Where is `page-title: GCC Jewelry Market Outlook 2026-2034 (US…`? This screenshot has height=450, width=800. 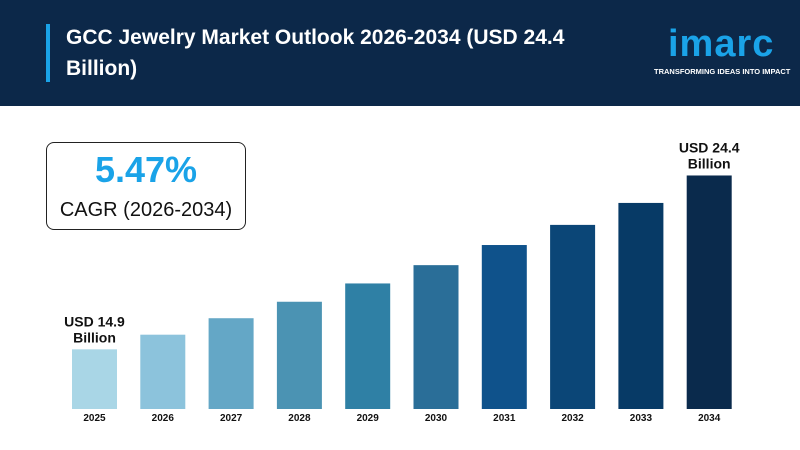 page-title: GCC Jewelry Market Outlook 2026-2034 (US… is located at coordinates (315, 53).